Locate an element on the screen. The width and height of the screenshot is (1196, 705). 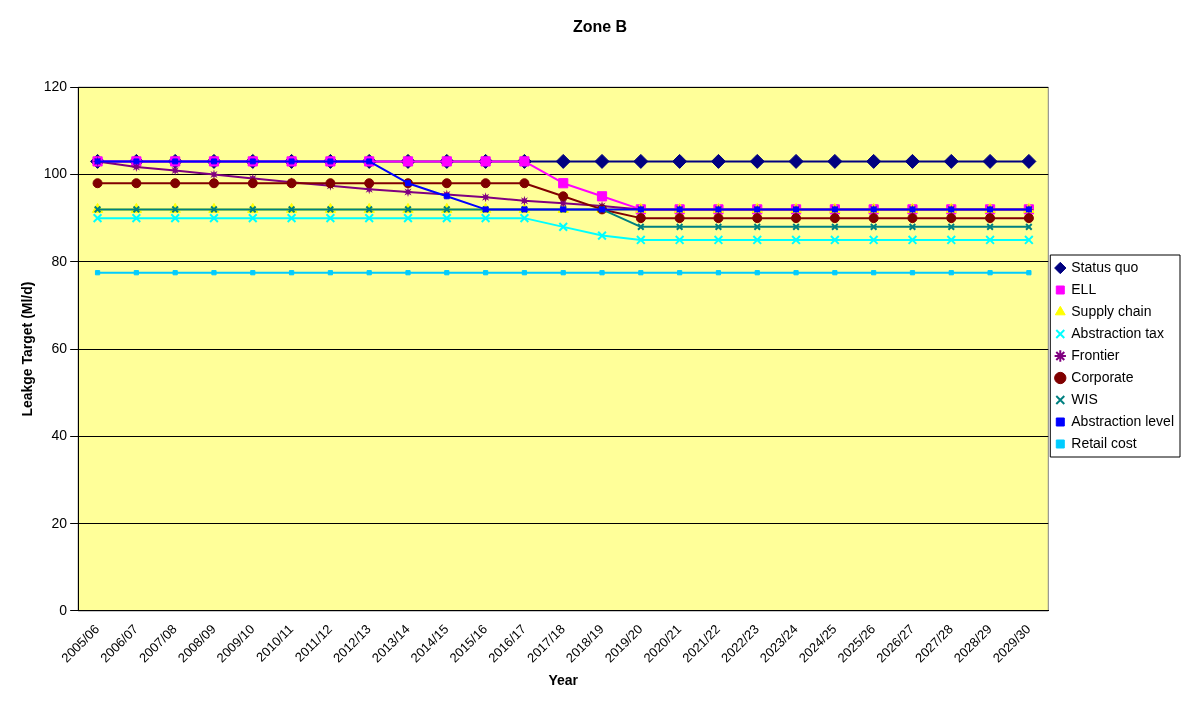
legend-label: Status quo is located at coordinates (1105, 266).